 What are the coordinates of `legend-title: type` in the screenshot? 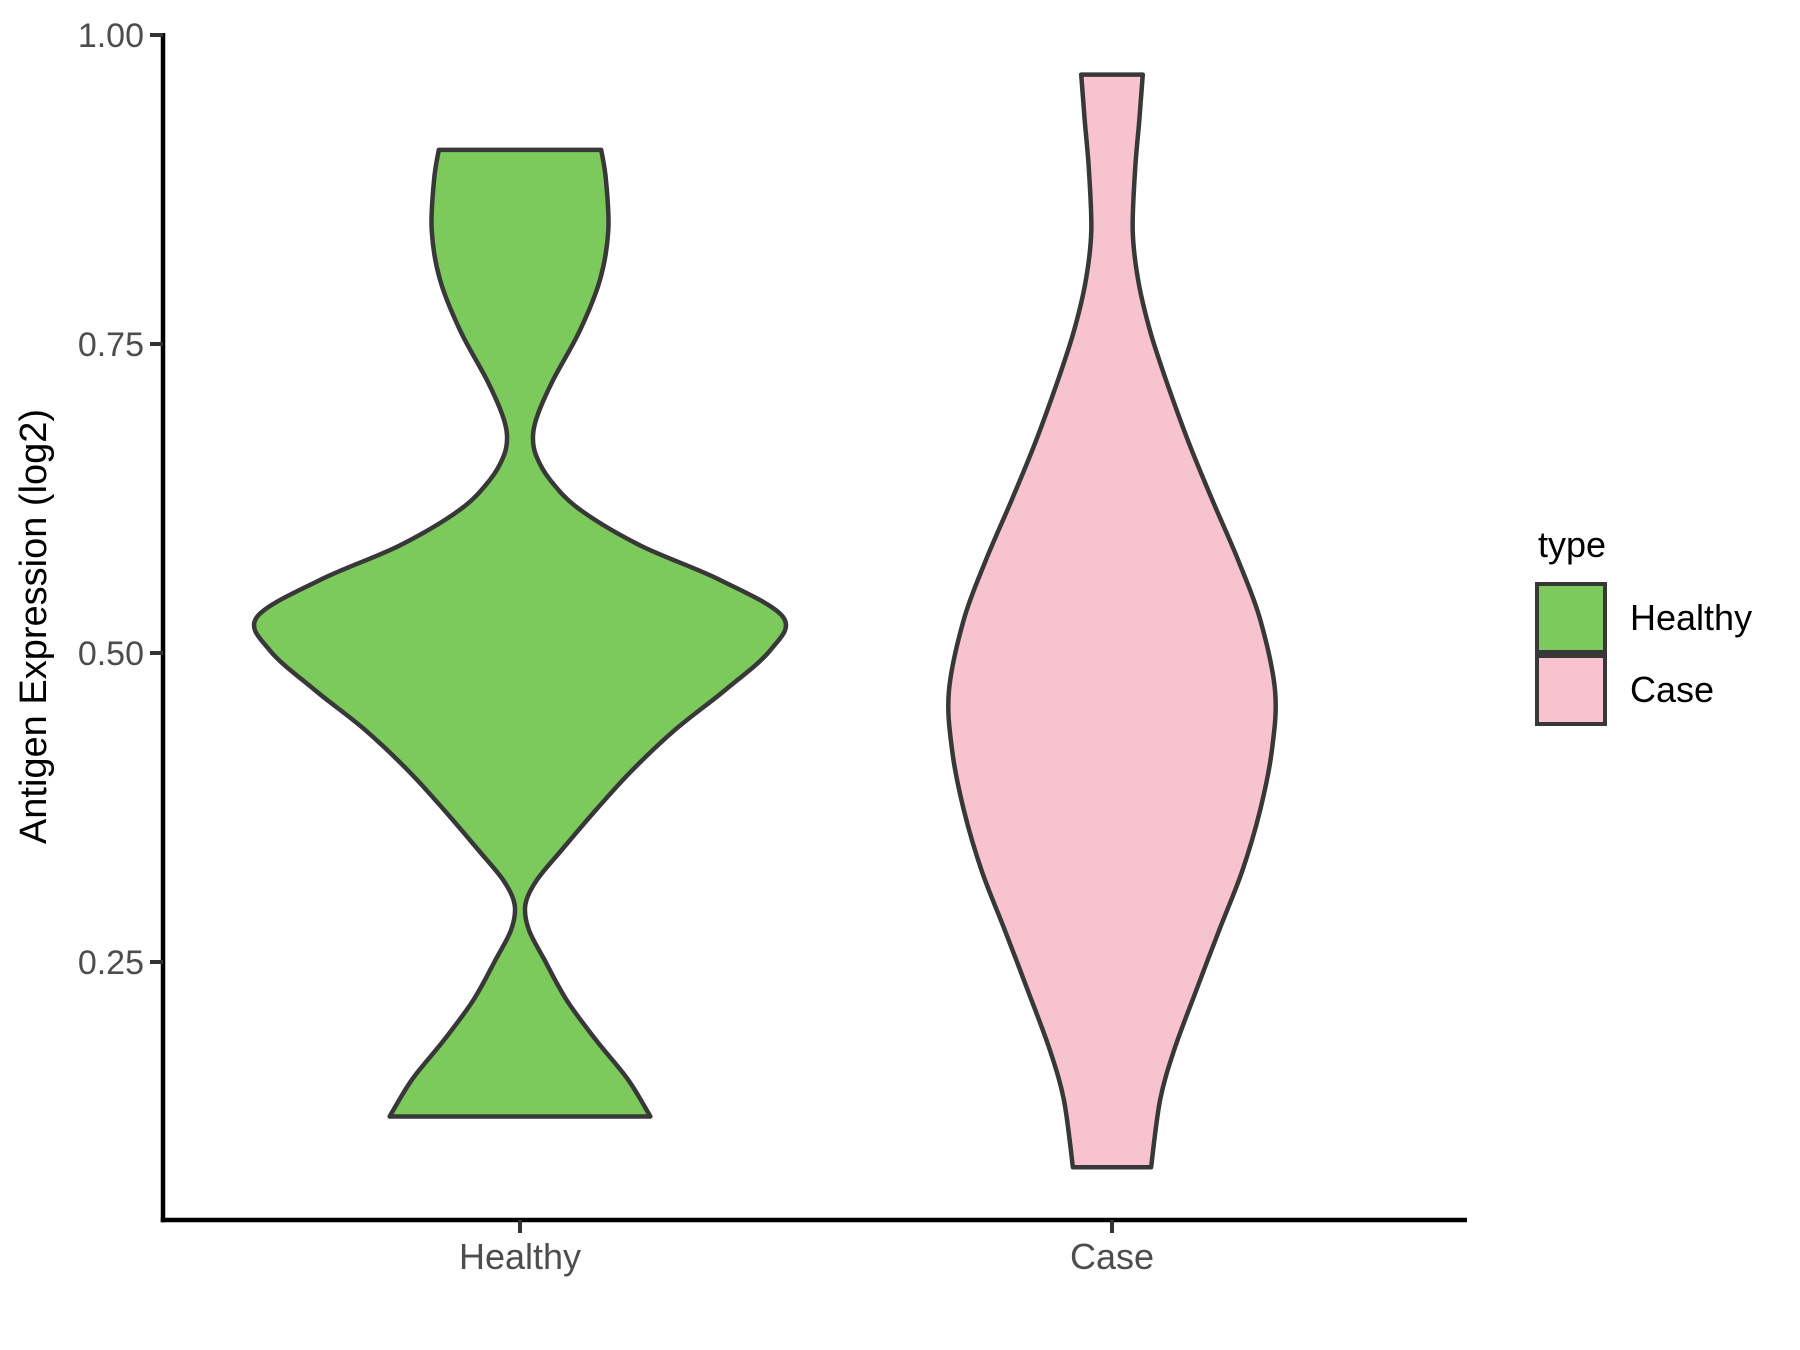 It's located at (1572, 544).